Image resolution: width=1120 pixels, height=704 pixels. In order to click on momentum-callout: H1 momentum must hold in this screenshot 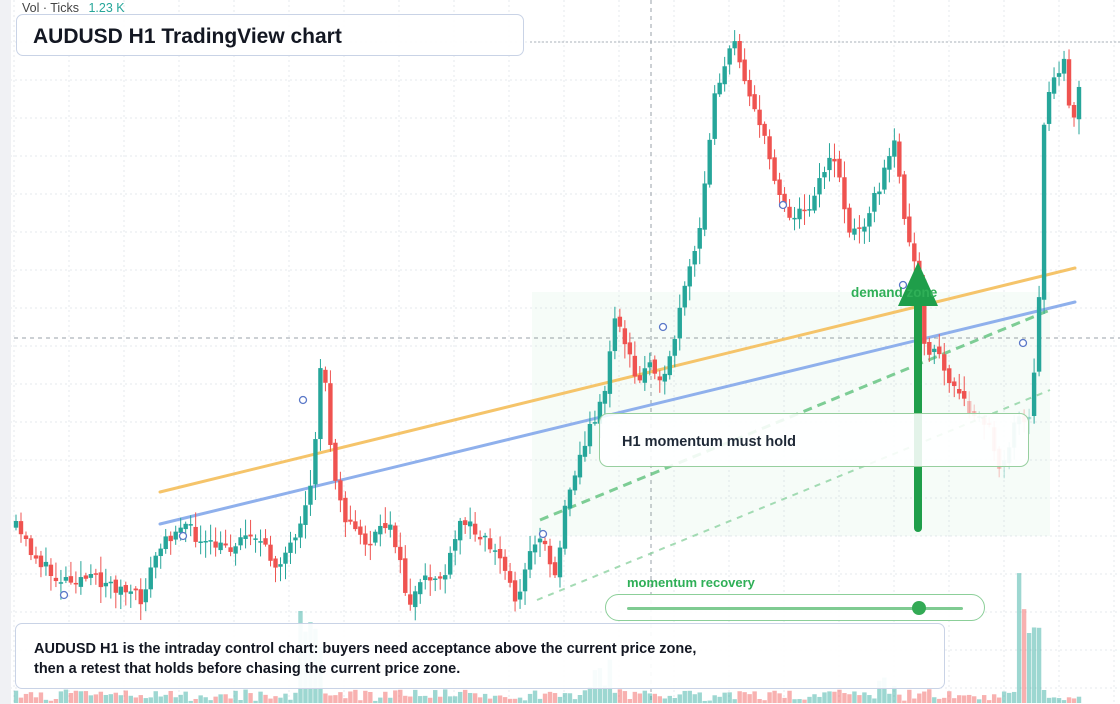, I will do `click(814, 440)`.